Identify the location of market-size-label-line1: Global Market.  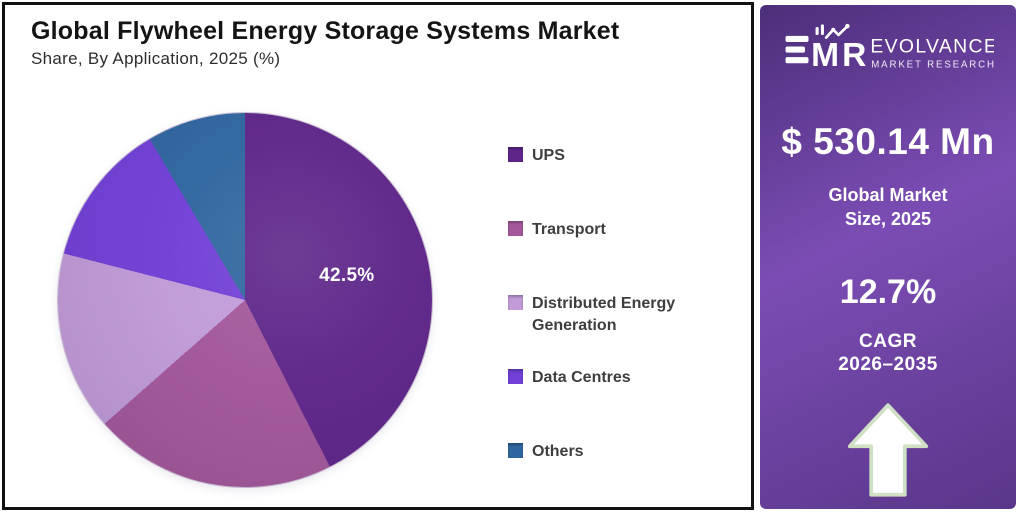
(888, 195).